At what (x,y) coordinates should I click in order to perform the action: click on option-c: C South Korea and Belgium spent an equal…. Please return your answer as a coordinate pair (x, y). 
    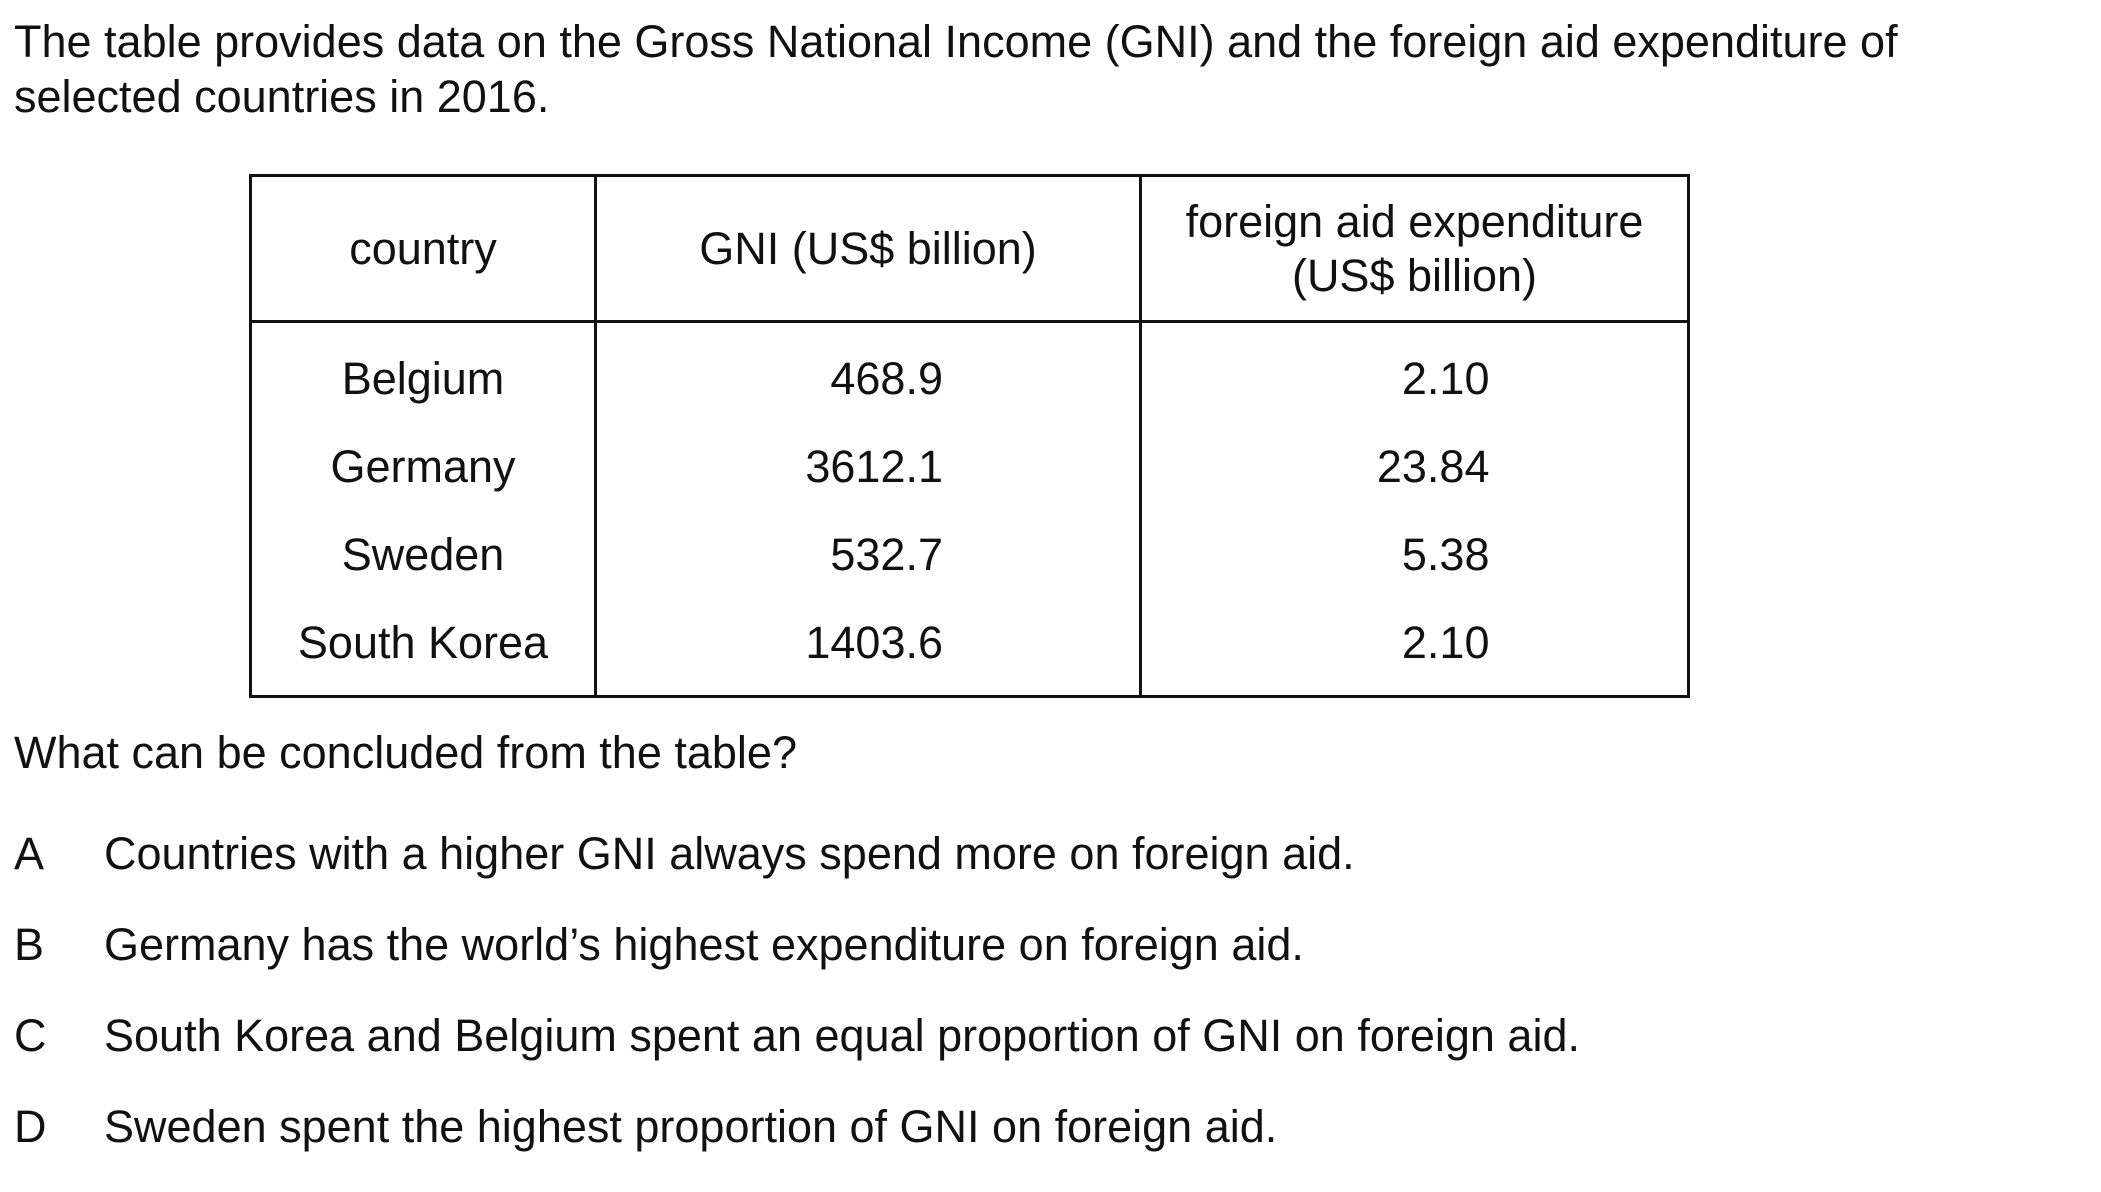
    Looking at the image, I should click on (797, 1055).